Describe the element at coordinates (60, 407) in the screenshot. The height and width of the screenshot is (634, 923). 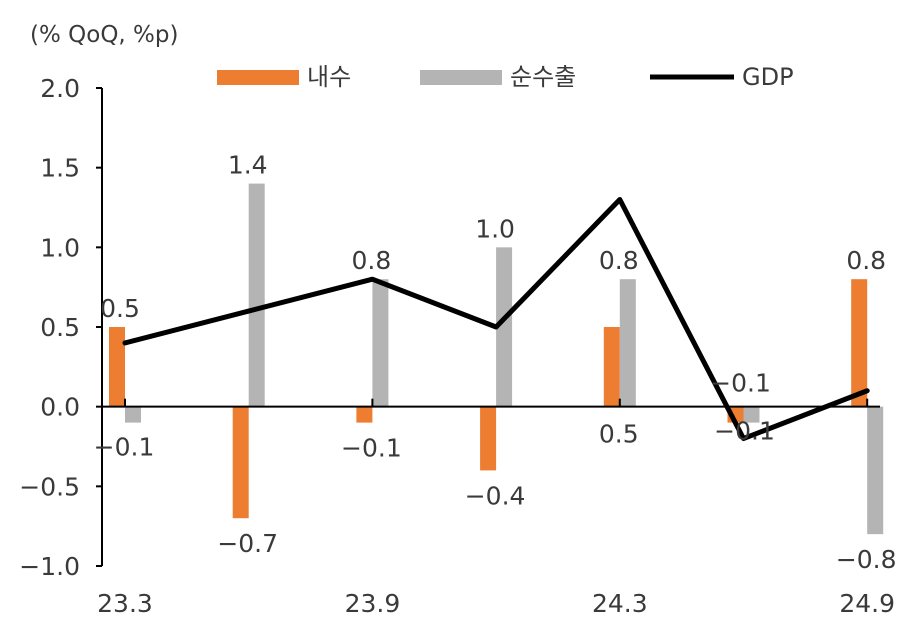
I see `y-tick-label: 0.0` at that location.